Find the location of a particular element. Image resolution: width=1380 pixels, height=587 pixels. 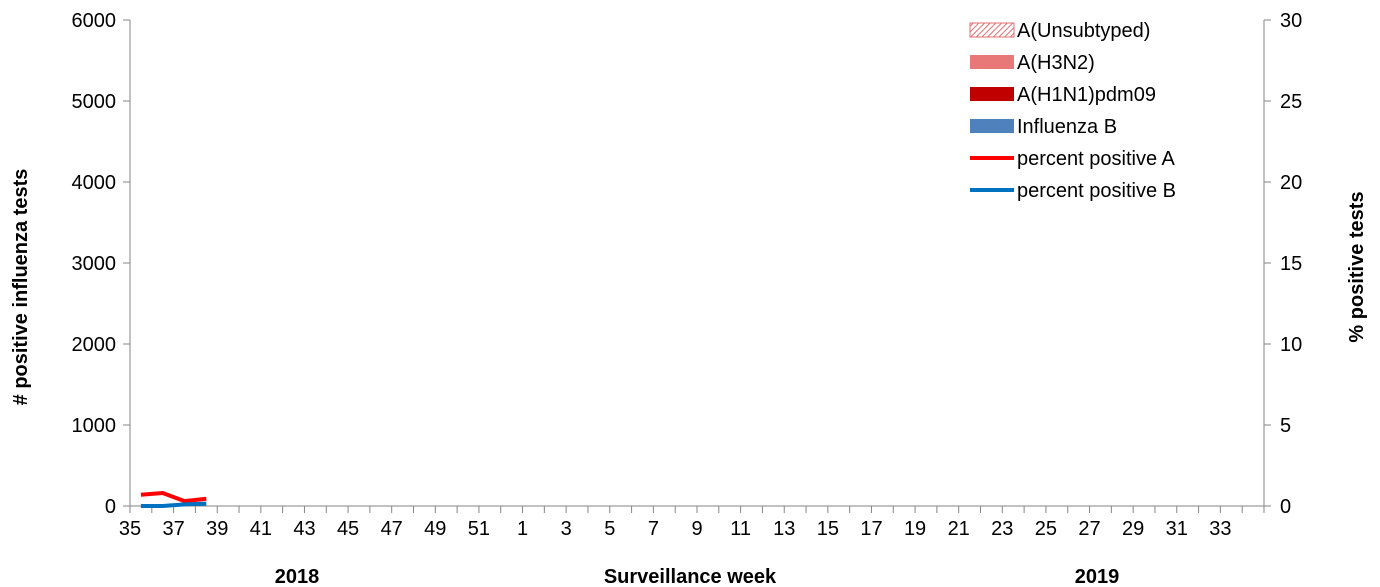

x-tick-label: 29 is located at coordinates (1133, 529).